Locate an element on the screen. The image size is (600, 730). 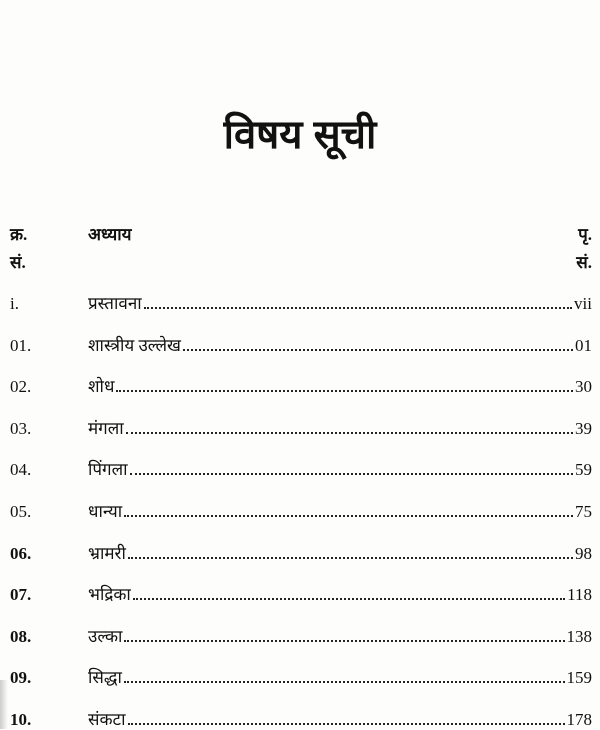
toc-entry: 03. मंगला 39 is located at coordinates (301, 426).